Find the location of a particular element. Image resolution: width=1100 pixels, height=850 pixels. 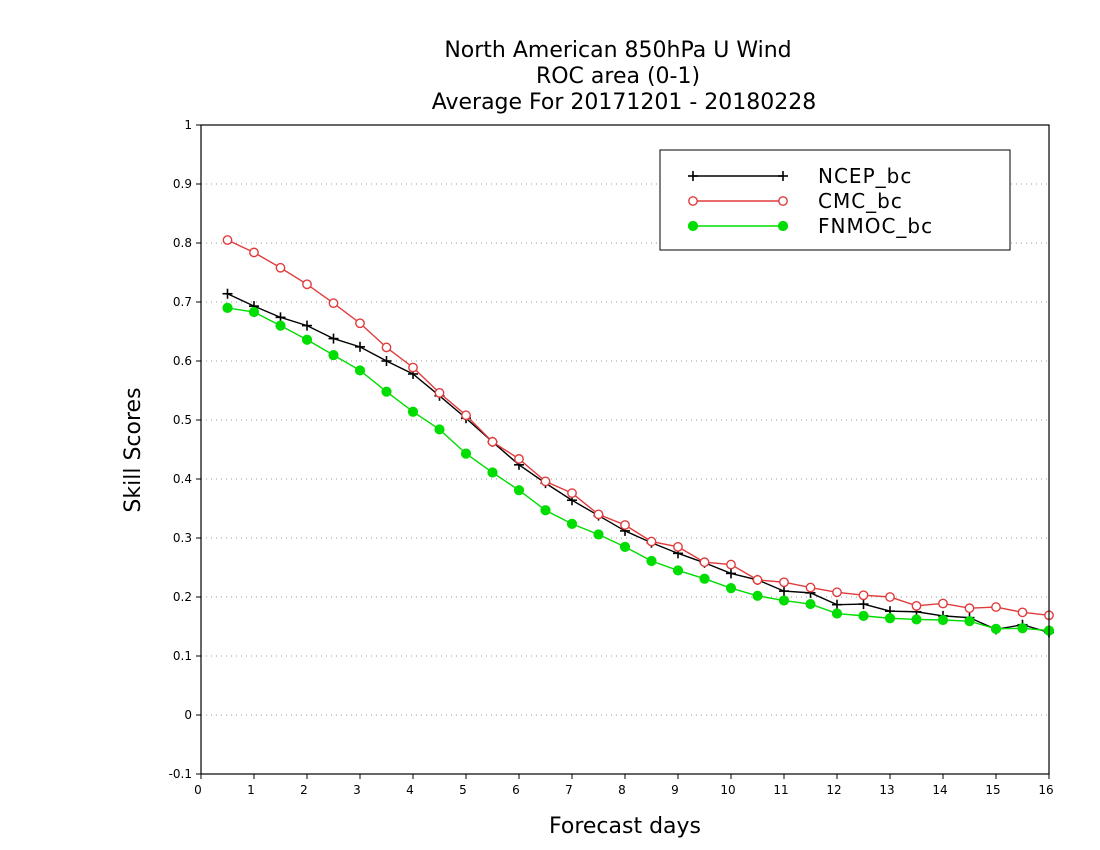

y-tick-label: 0.2 is located at coordinates (182, 597).